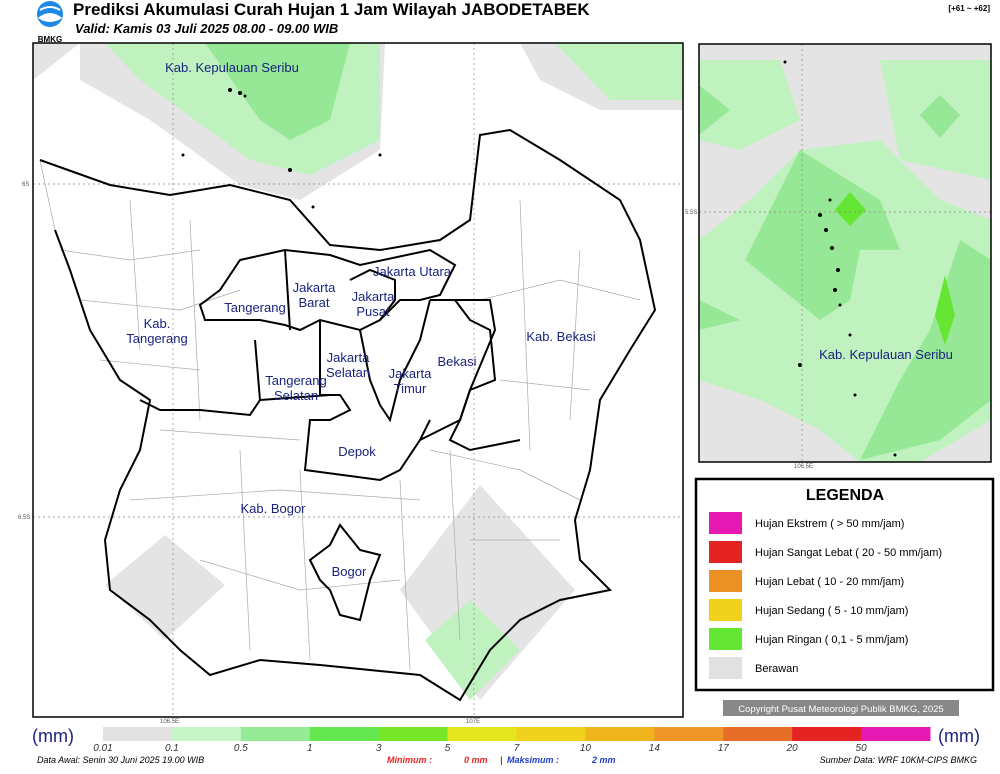 This screenshot has width=1000, height=774. What do you see at coordinates (456, 361) in the screenshot?
I see `region-label: Bekasi` at bounding box center [456, 361].